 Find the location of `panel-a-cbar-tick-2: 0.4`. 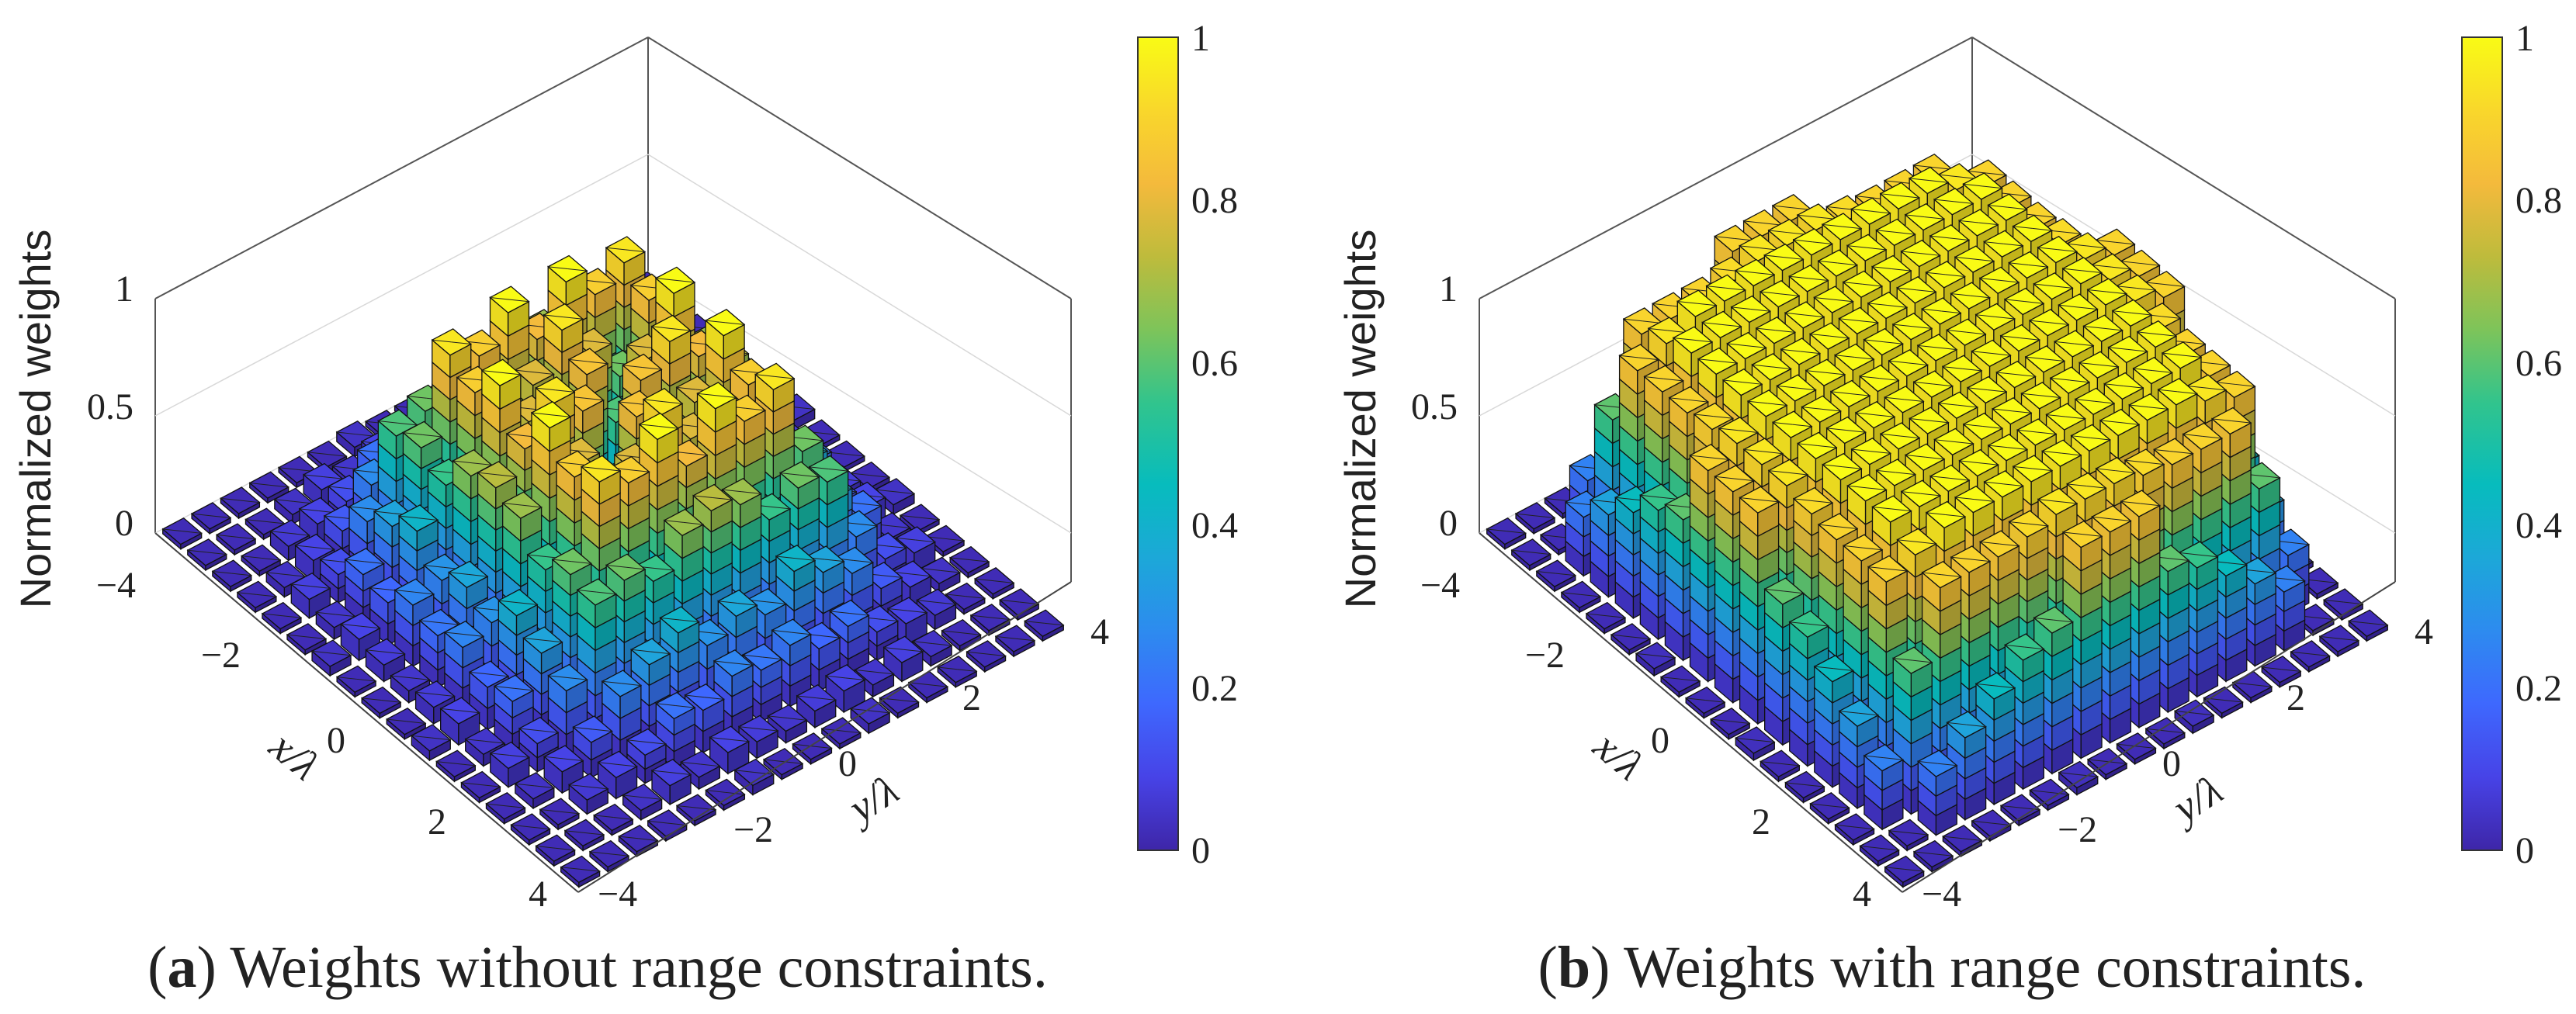

panel-a-cbar-tick-2: 0.4 is located at coordinates (1214, 525).